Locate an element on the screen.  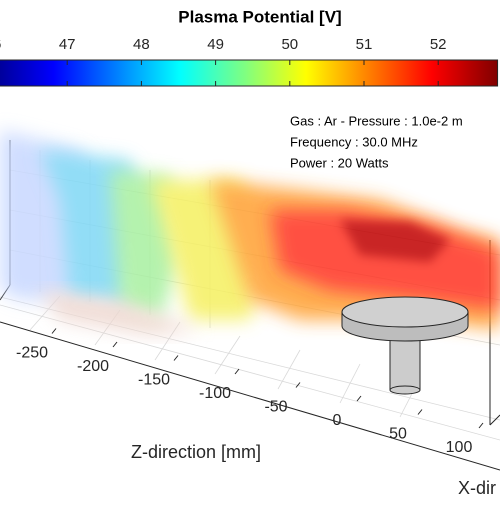
colorbar-tick-label: 51 is located at coordinates (364, 44).